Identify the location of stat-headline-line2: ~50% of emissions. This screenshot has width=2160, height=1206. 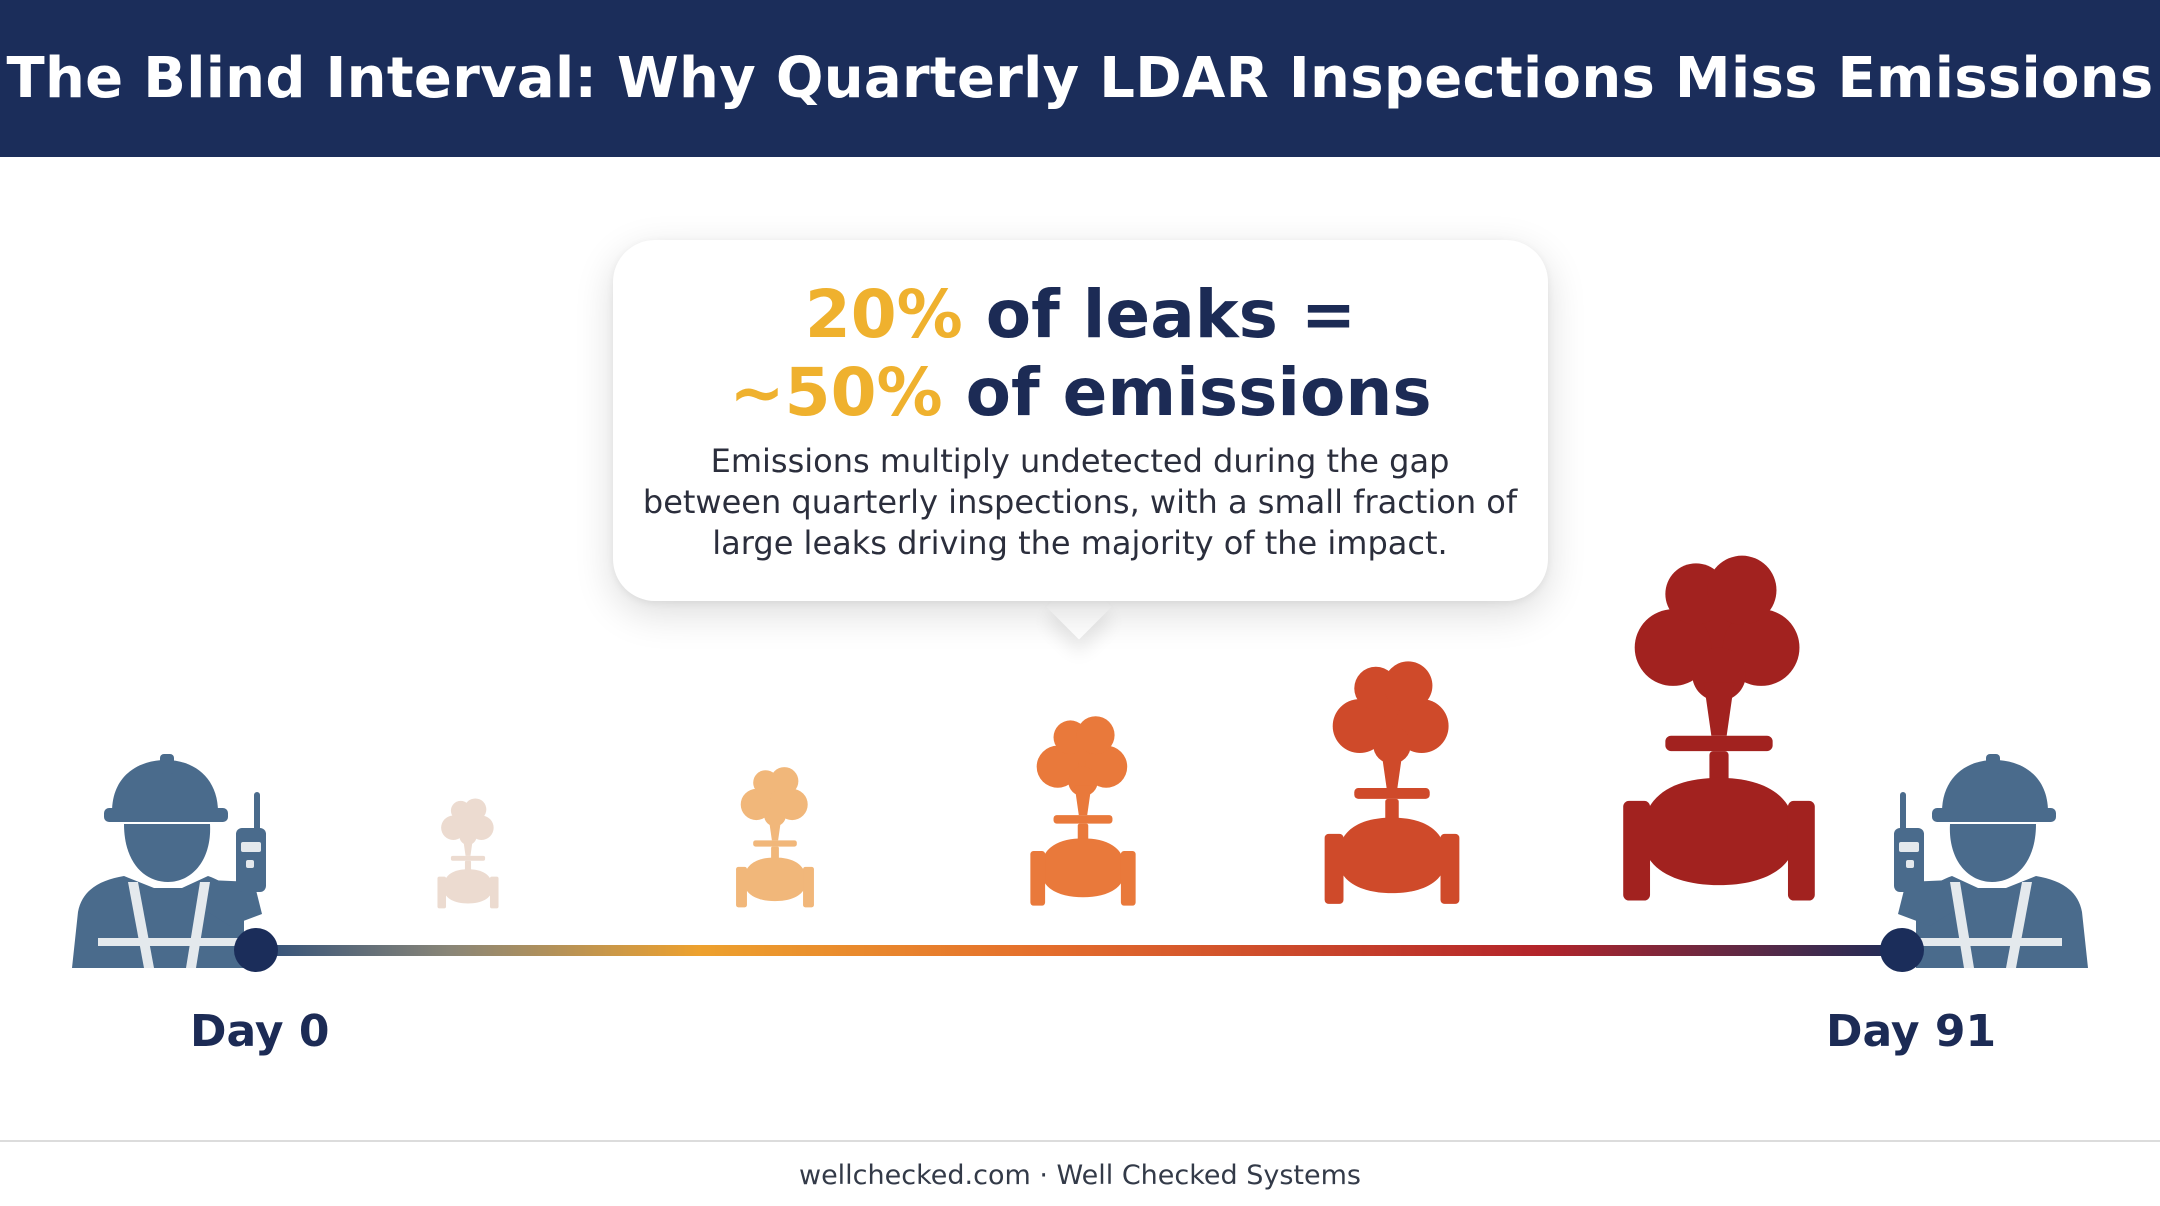
(1080, 392).